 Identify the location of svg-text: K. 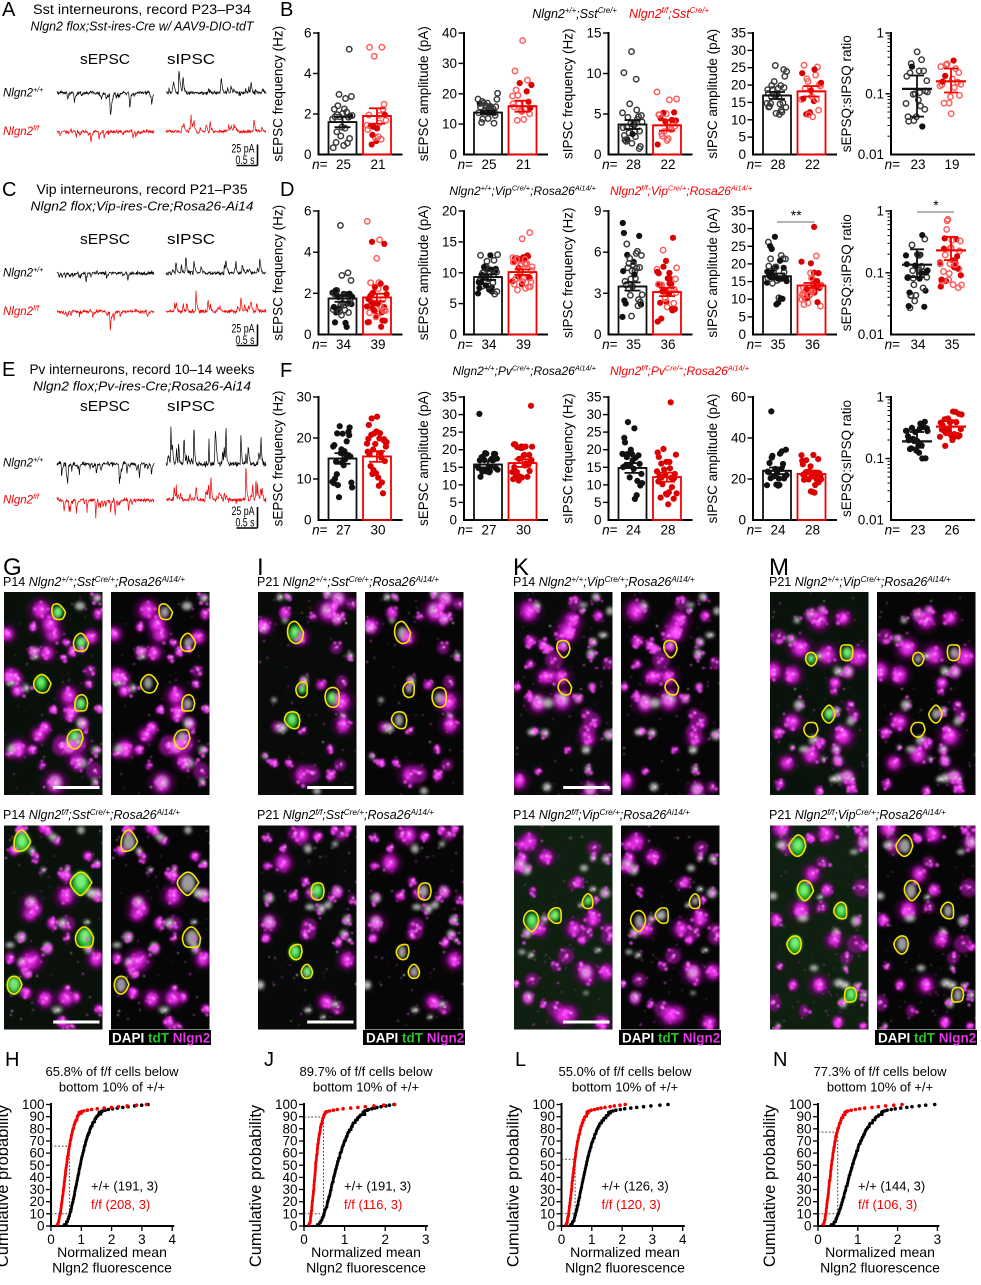
(521, 567).